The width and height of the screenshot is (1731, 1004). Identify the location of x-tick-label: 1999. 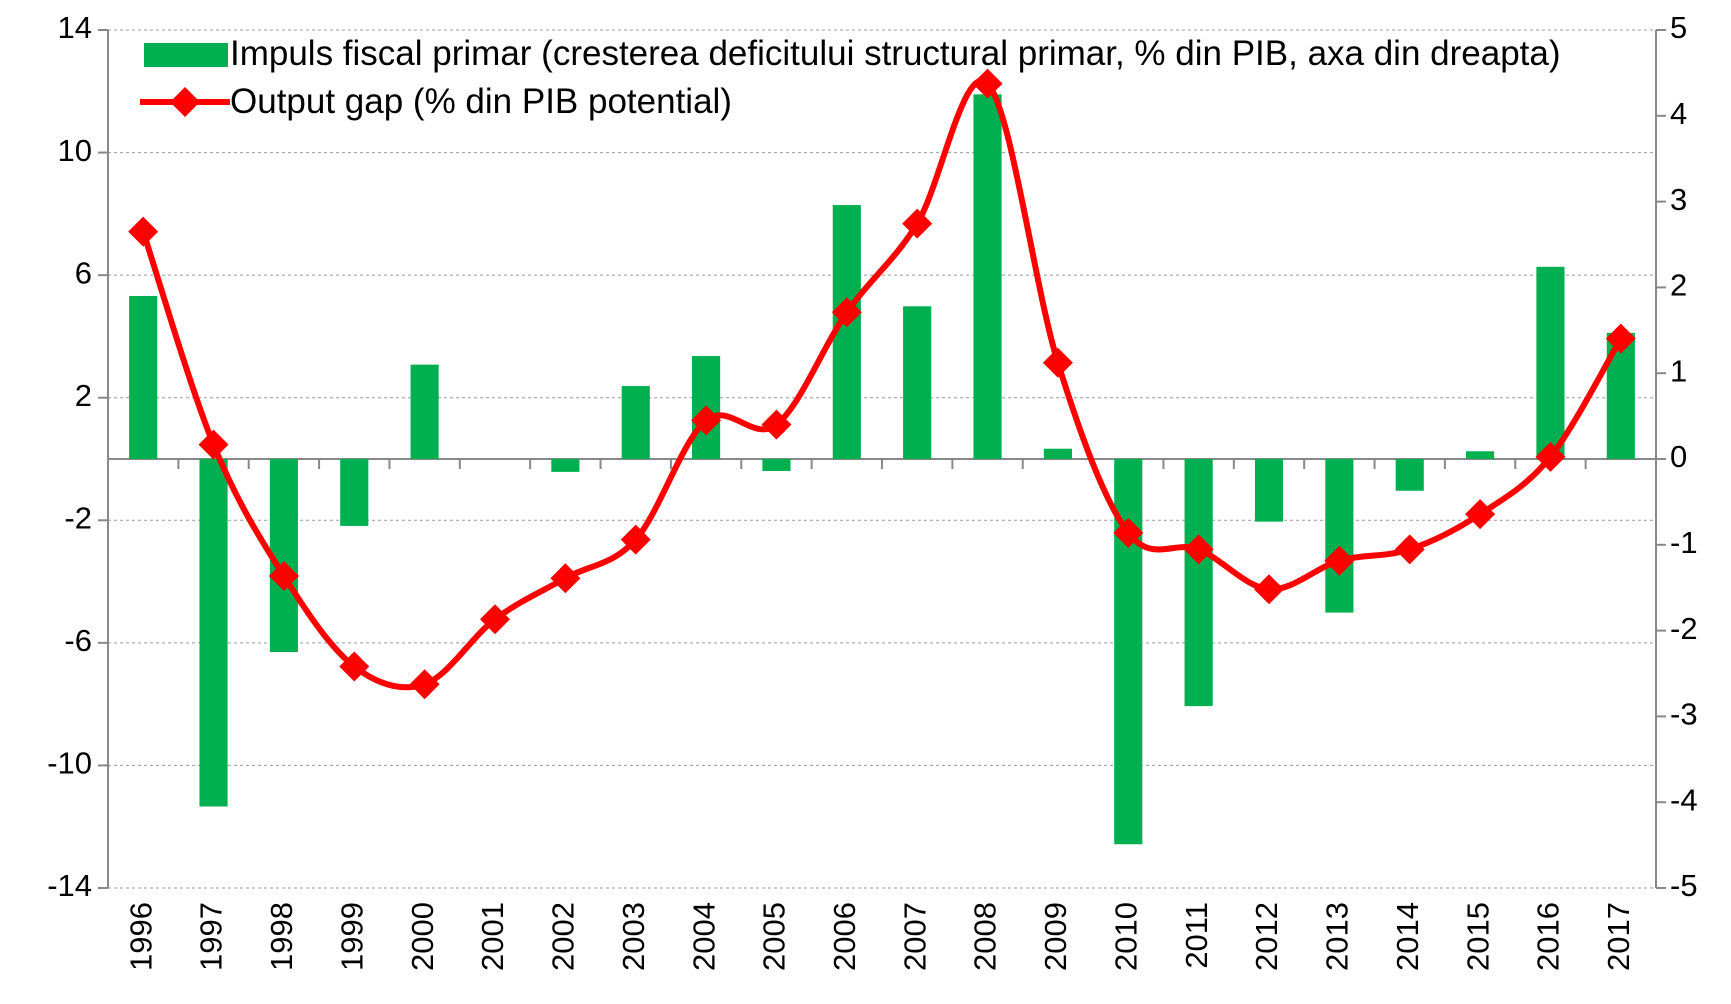
(351, 936).